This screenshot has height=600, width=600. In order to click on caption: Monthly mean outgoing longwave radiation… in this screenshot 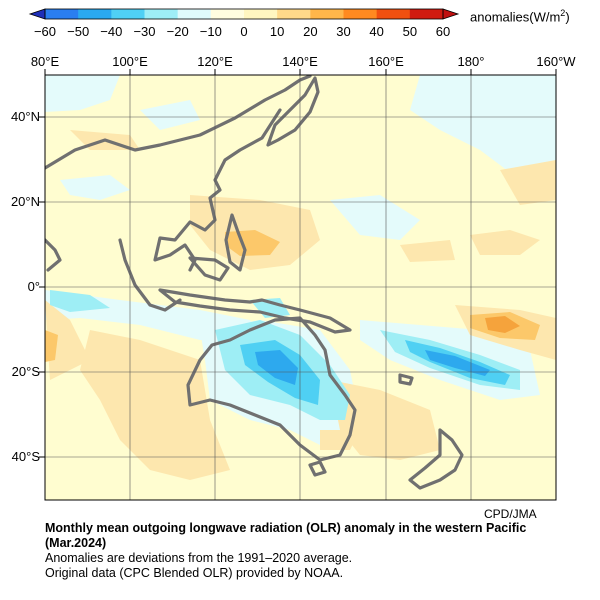, I will do `click(317, 551)`.